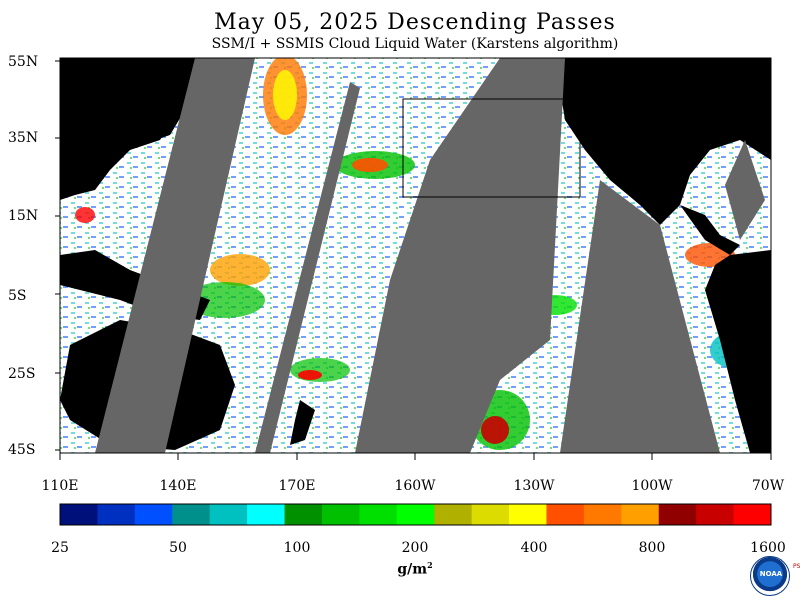 The image size is (800, 600). I want to click on land-south-america, so click(738, 351).